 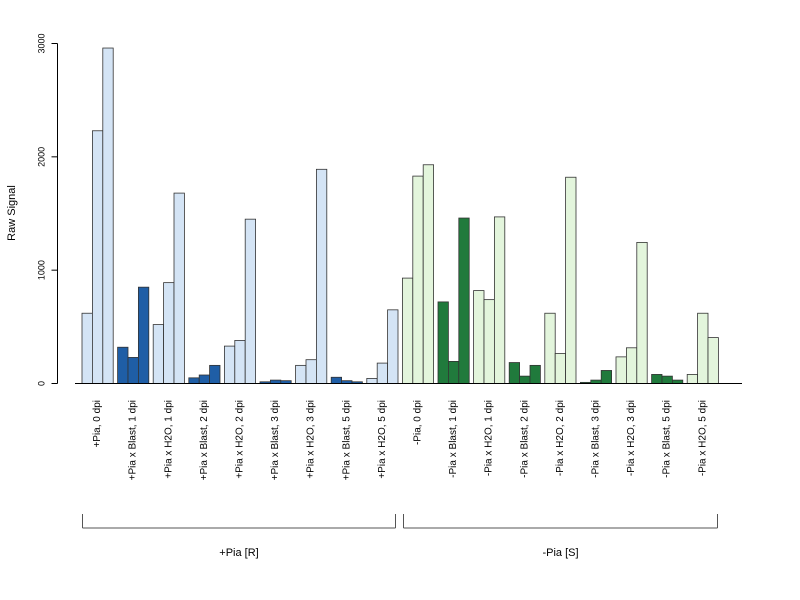 I want to click on group-brackets: +Pia [R] -Pia [S], so click(x=400, y=536).